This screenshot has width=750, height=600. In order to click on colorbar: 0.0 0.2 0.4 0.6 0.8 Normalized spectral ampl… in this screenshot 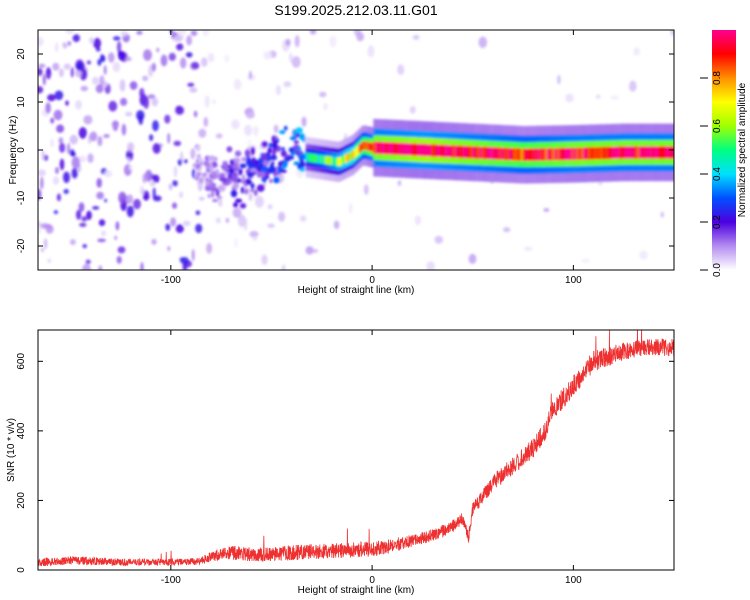, I will do `click(724, 153)`.